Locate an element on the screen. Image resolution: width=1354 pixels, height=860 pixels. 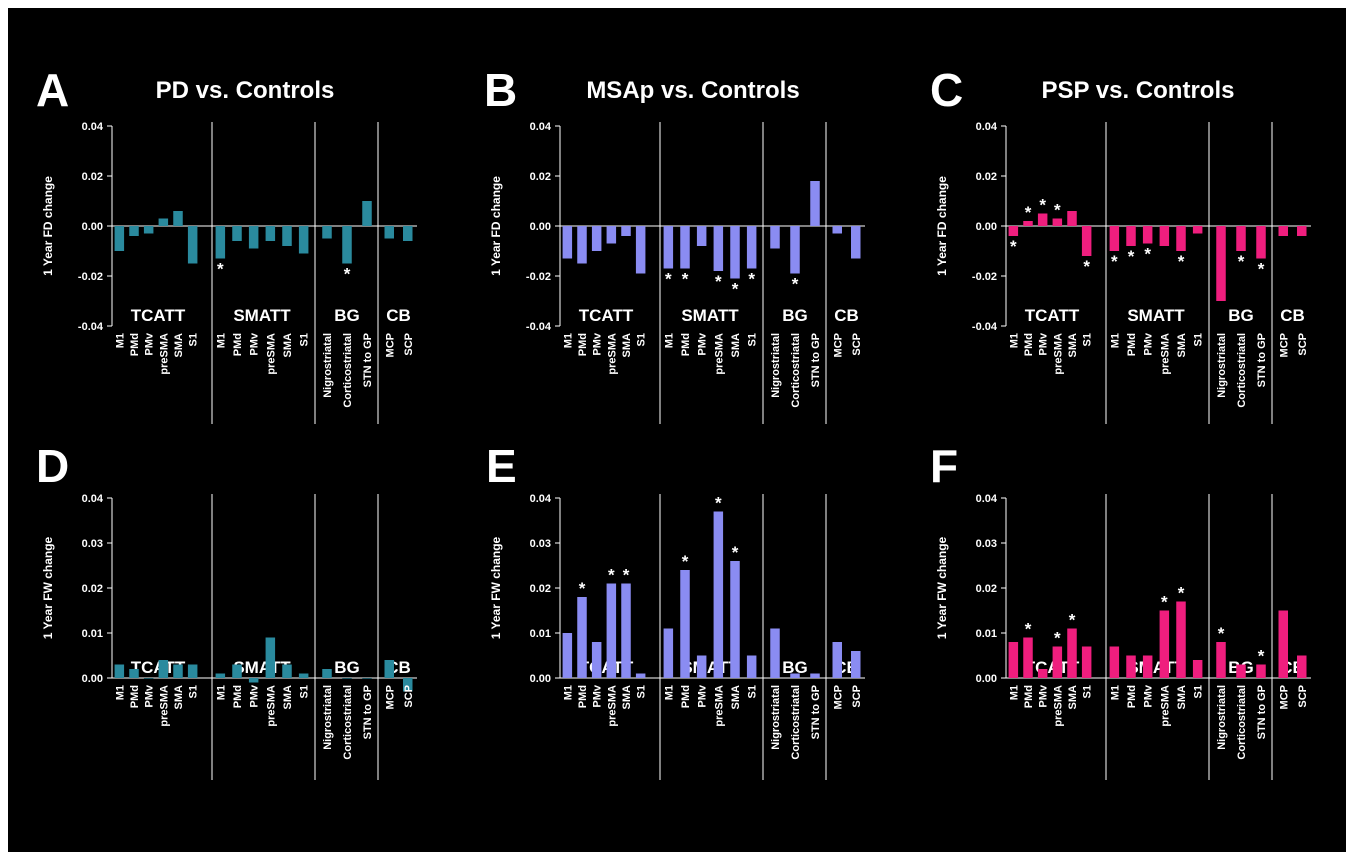
x-tick-label: Corticostriatal is located at coordinates (796, 722).